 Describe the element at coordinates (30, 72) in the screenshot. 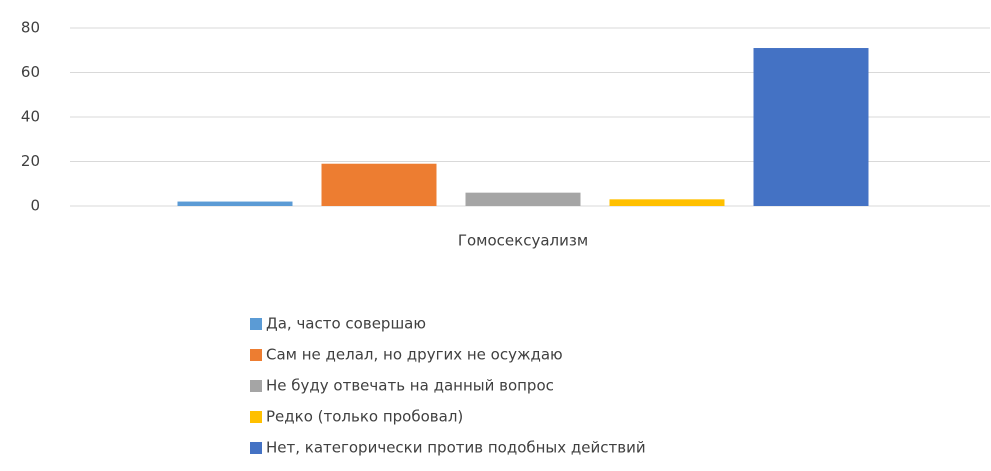

I see `y-tick-label: 60` at that location.